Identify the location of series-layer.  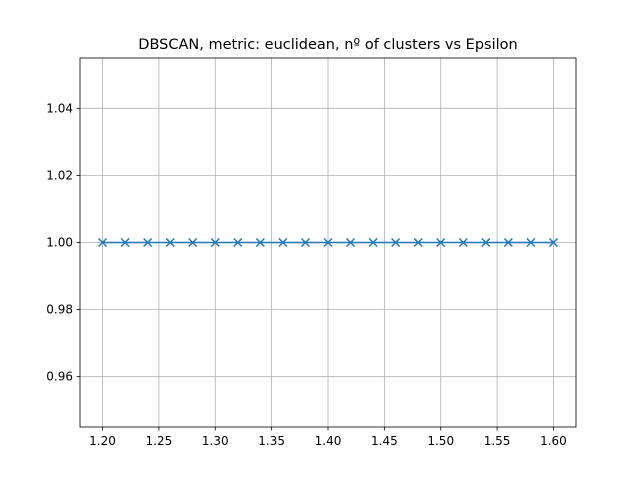
(328, 242).